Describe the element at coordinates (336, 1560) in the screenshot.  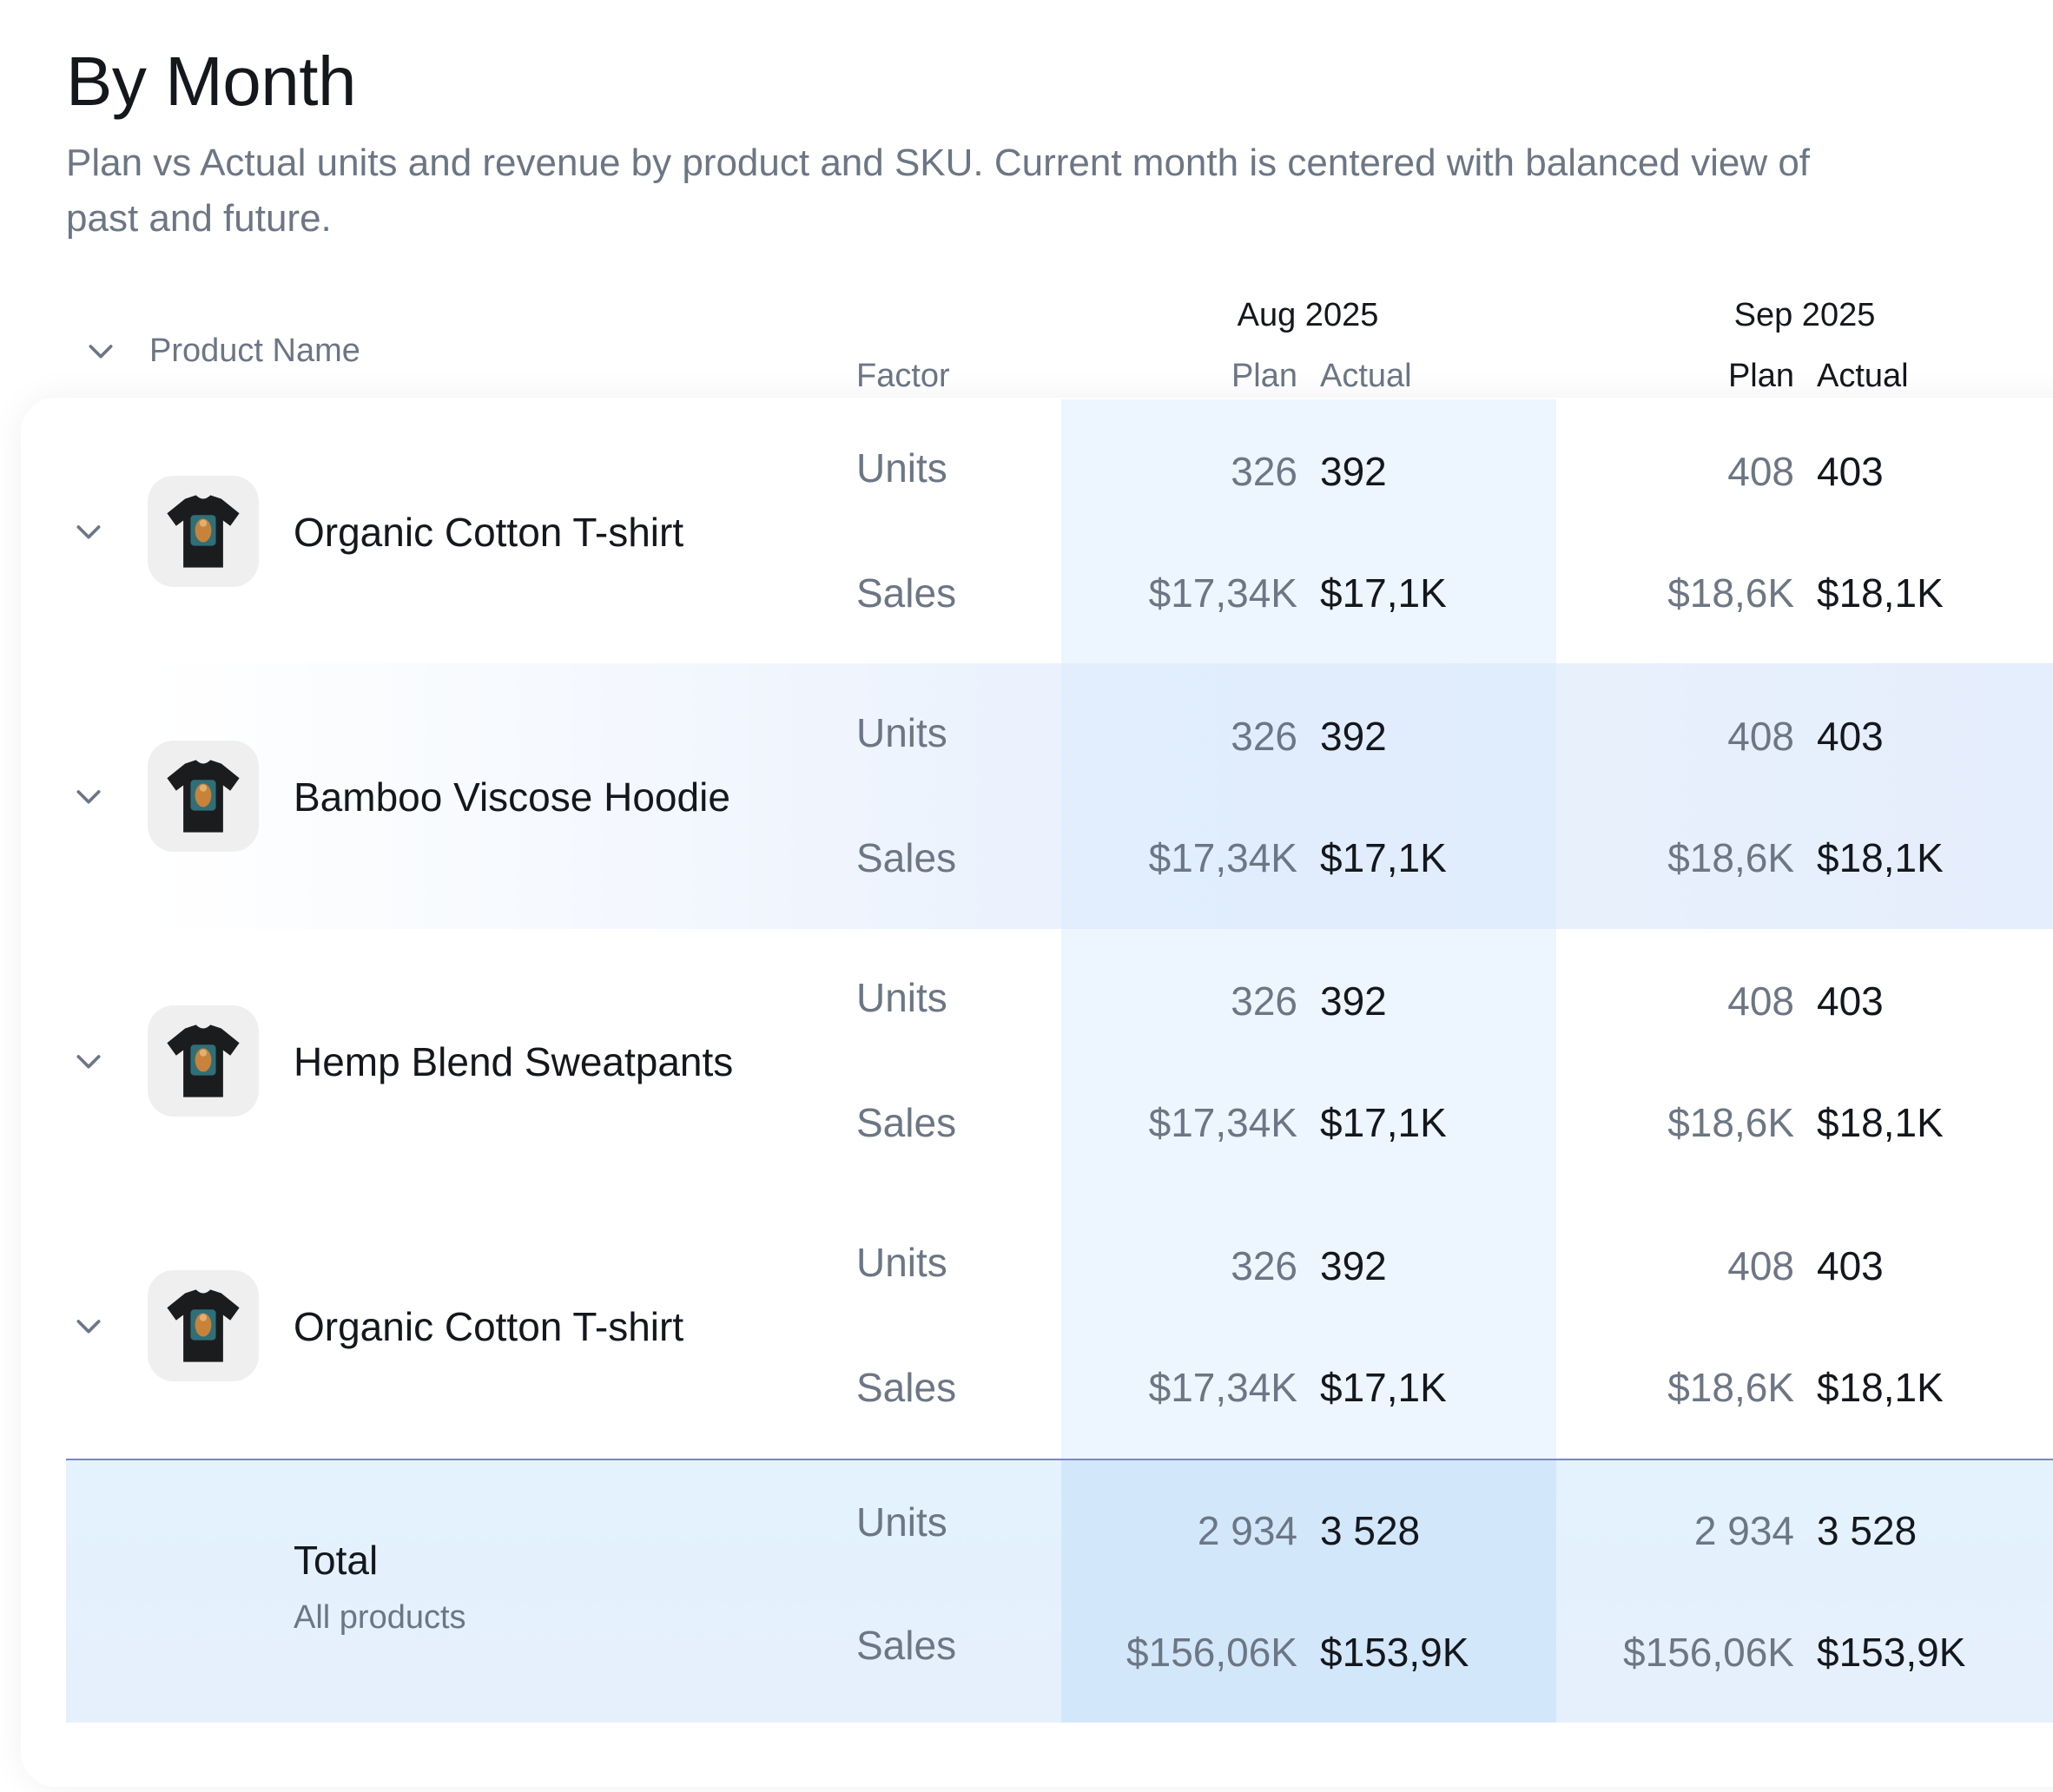
I see `total-label: Total` at that location.